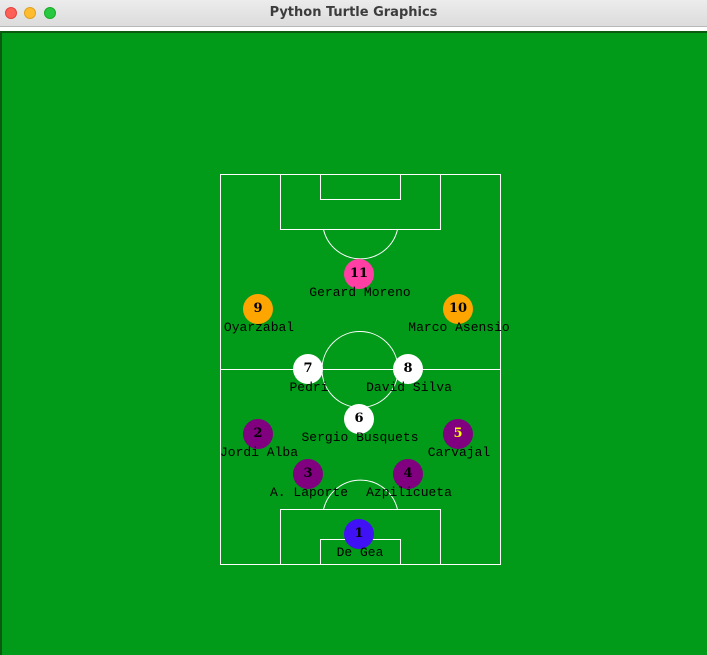 The image size is (707, 655). What do you see at coordinates (11, 13) in the screenshot?
I see `close-window-button` at bounding box center [11, 13].